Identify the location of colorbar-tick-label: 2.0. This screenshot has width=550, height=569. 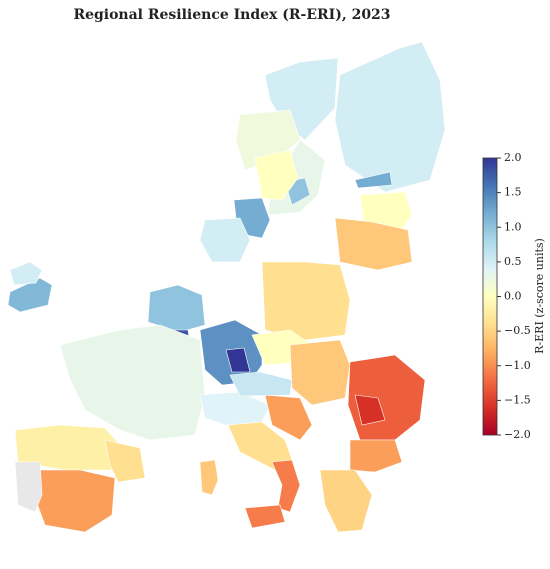
(513, 157).